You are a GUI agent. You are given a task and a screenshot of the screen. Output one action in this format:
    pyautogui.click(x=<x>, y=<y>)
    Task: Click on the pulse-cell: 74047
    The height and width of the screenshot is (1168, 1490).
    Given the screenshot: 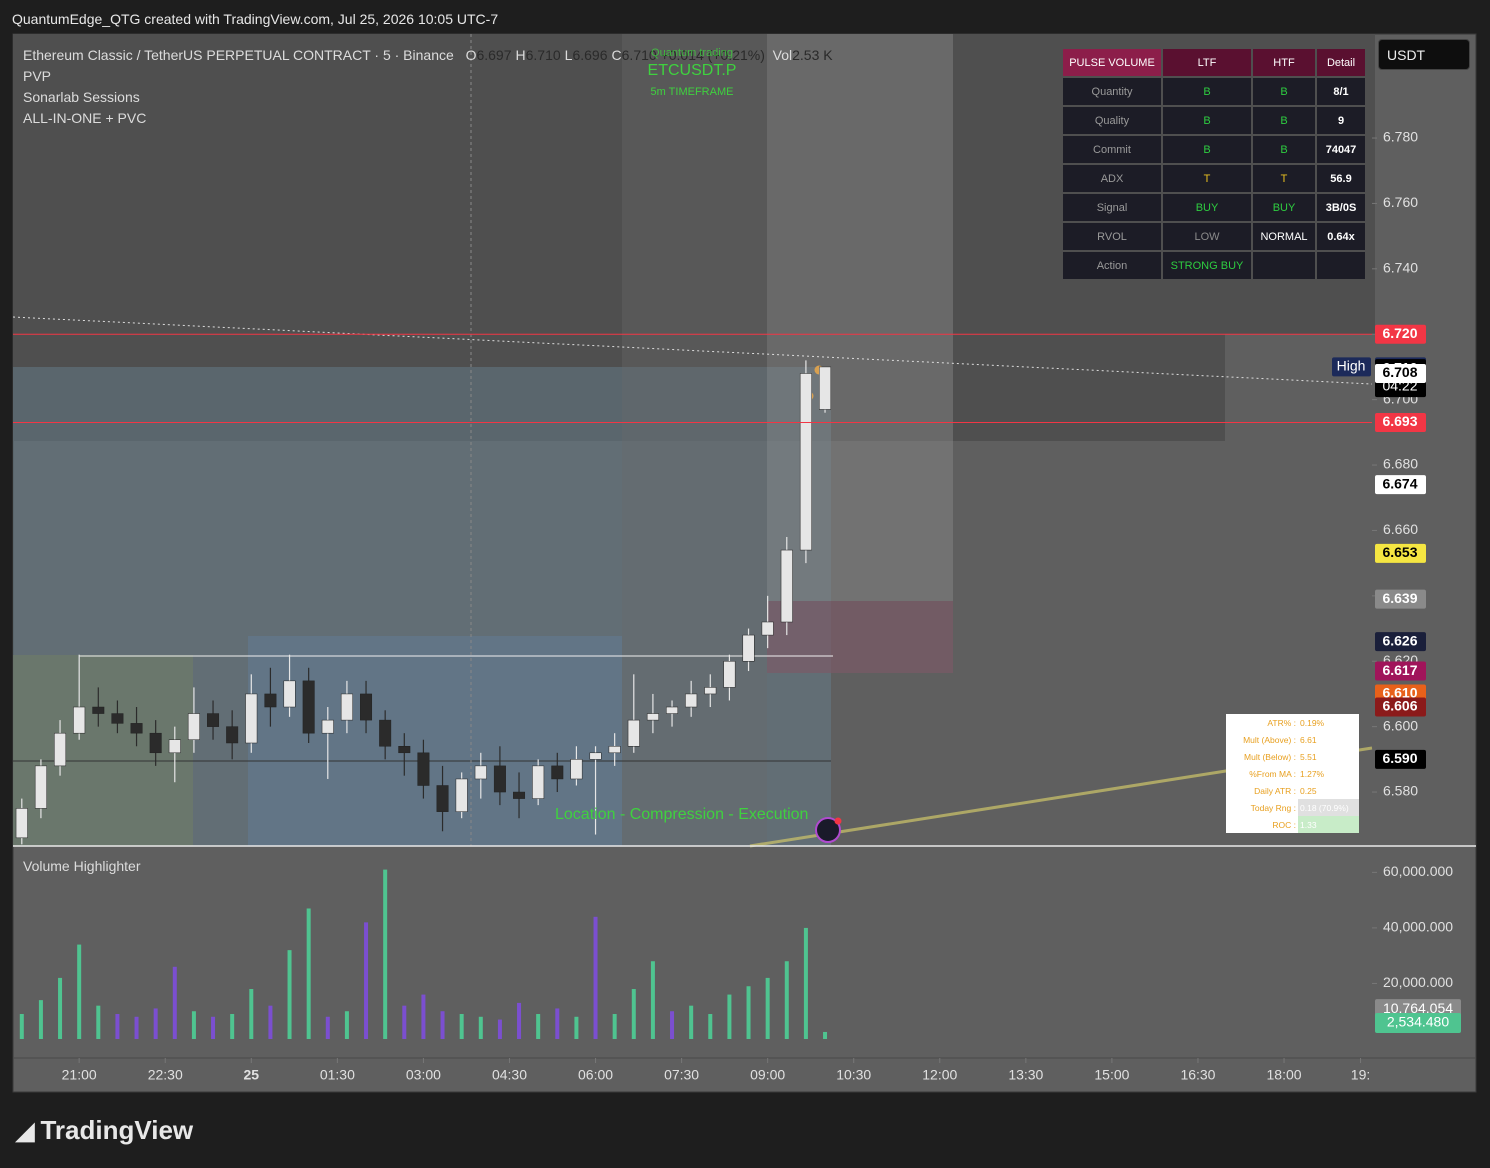 What is the action you would take?
    pyautogui.click(x=1341, y=149)
    